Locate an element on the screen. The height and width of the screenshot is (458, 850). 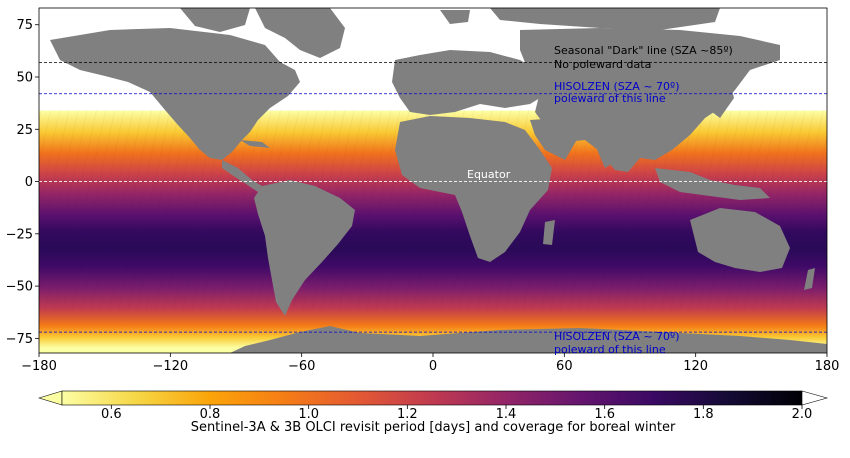
colorbar-tick-label: 0.6 is located at coordinates (111, 414).